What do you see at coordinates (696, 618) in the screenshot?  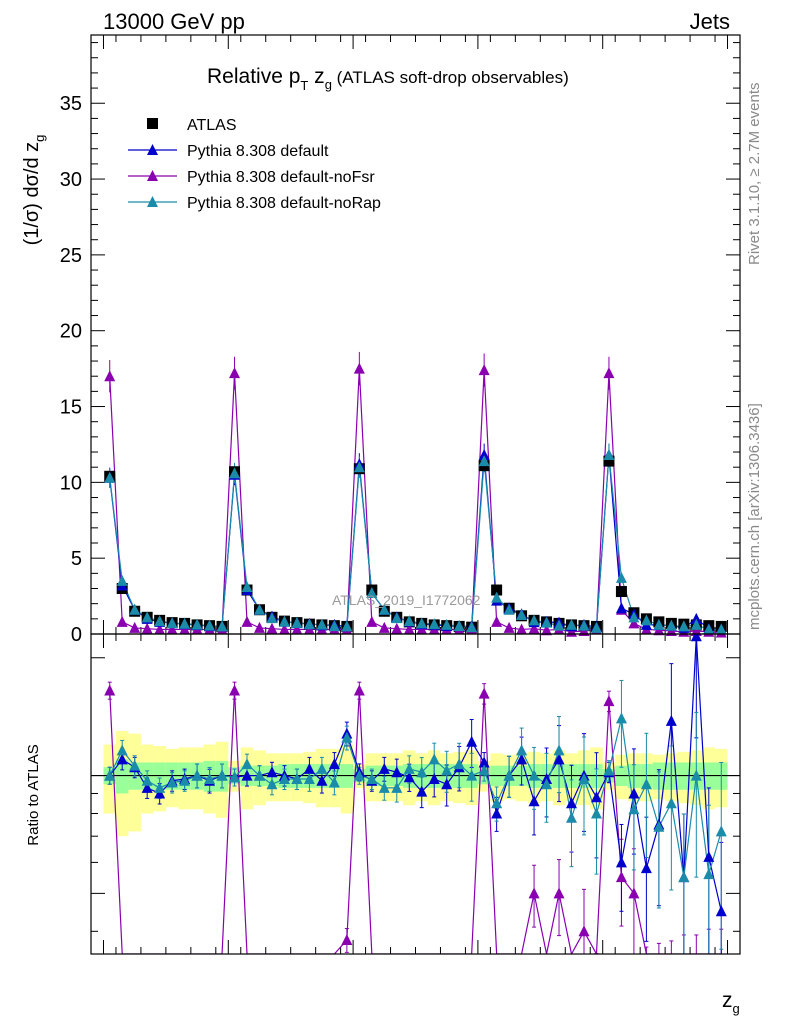 I see `default-marker` at bounding box center [696, 618].